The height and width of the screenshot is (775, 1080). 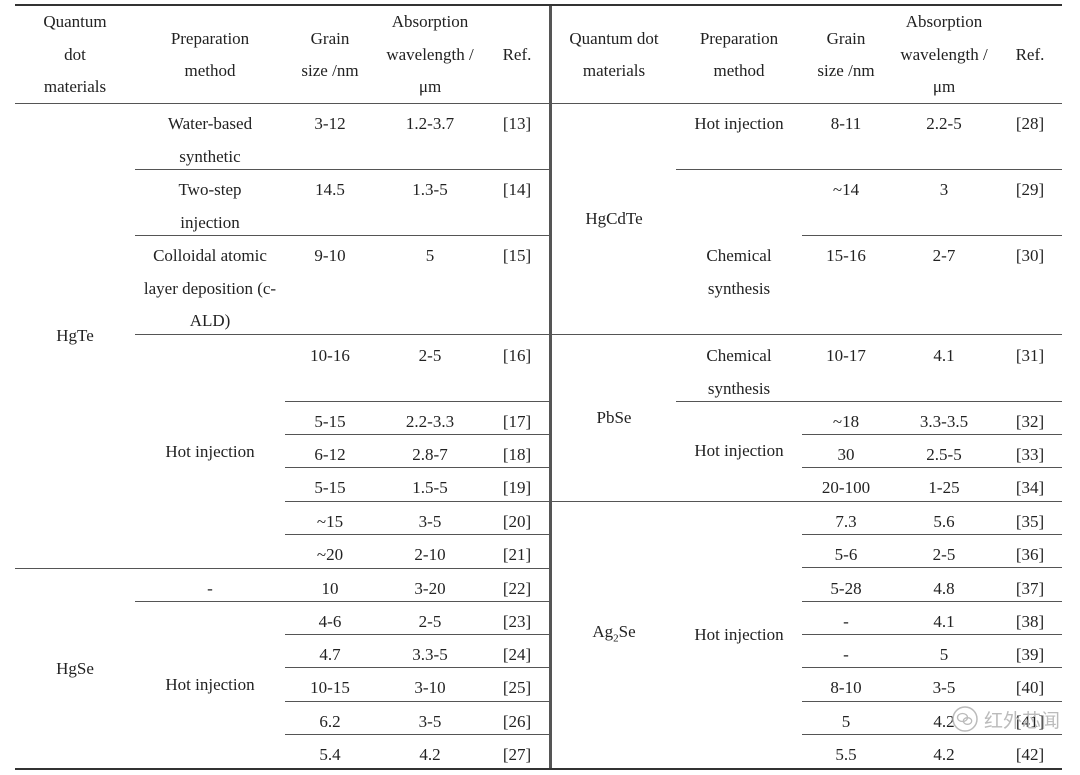 What do you see at coordinates (430, 421) in the screenshot?
I see `cell-absorption: 2.2-3.3` at bounding box center [430, 421].